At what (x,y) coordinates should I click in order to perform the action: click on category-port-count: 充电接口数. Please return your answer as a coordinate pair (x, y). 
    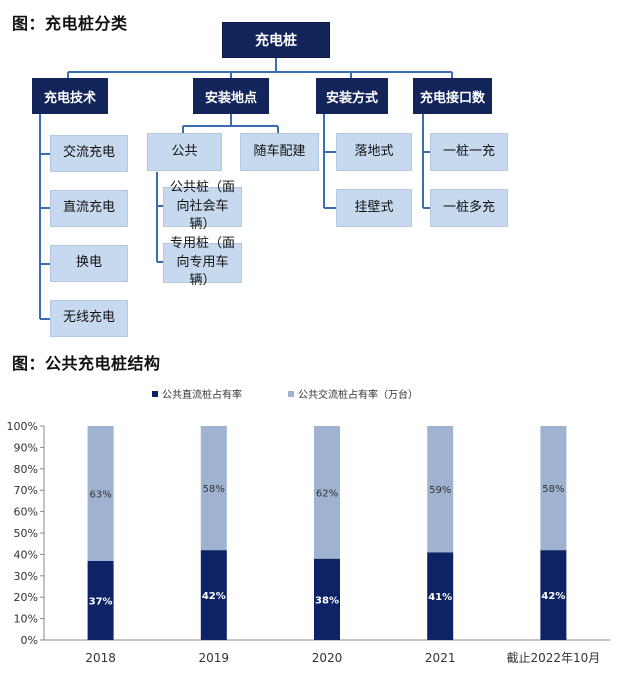
    Looking at the image, I should click on (452, 96).